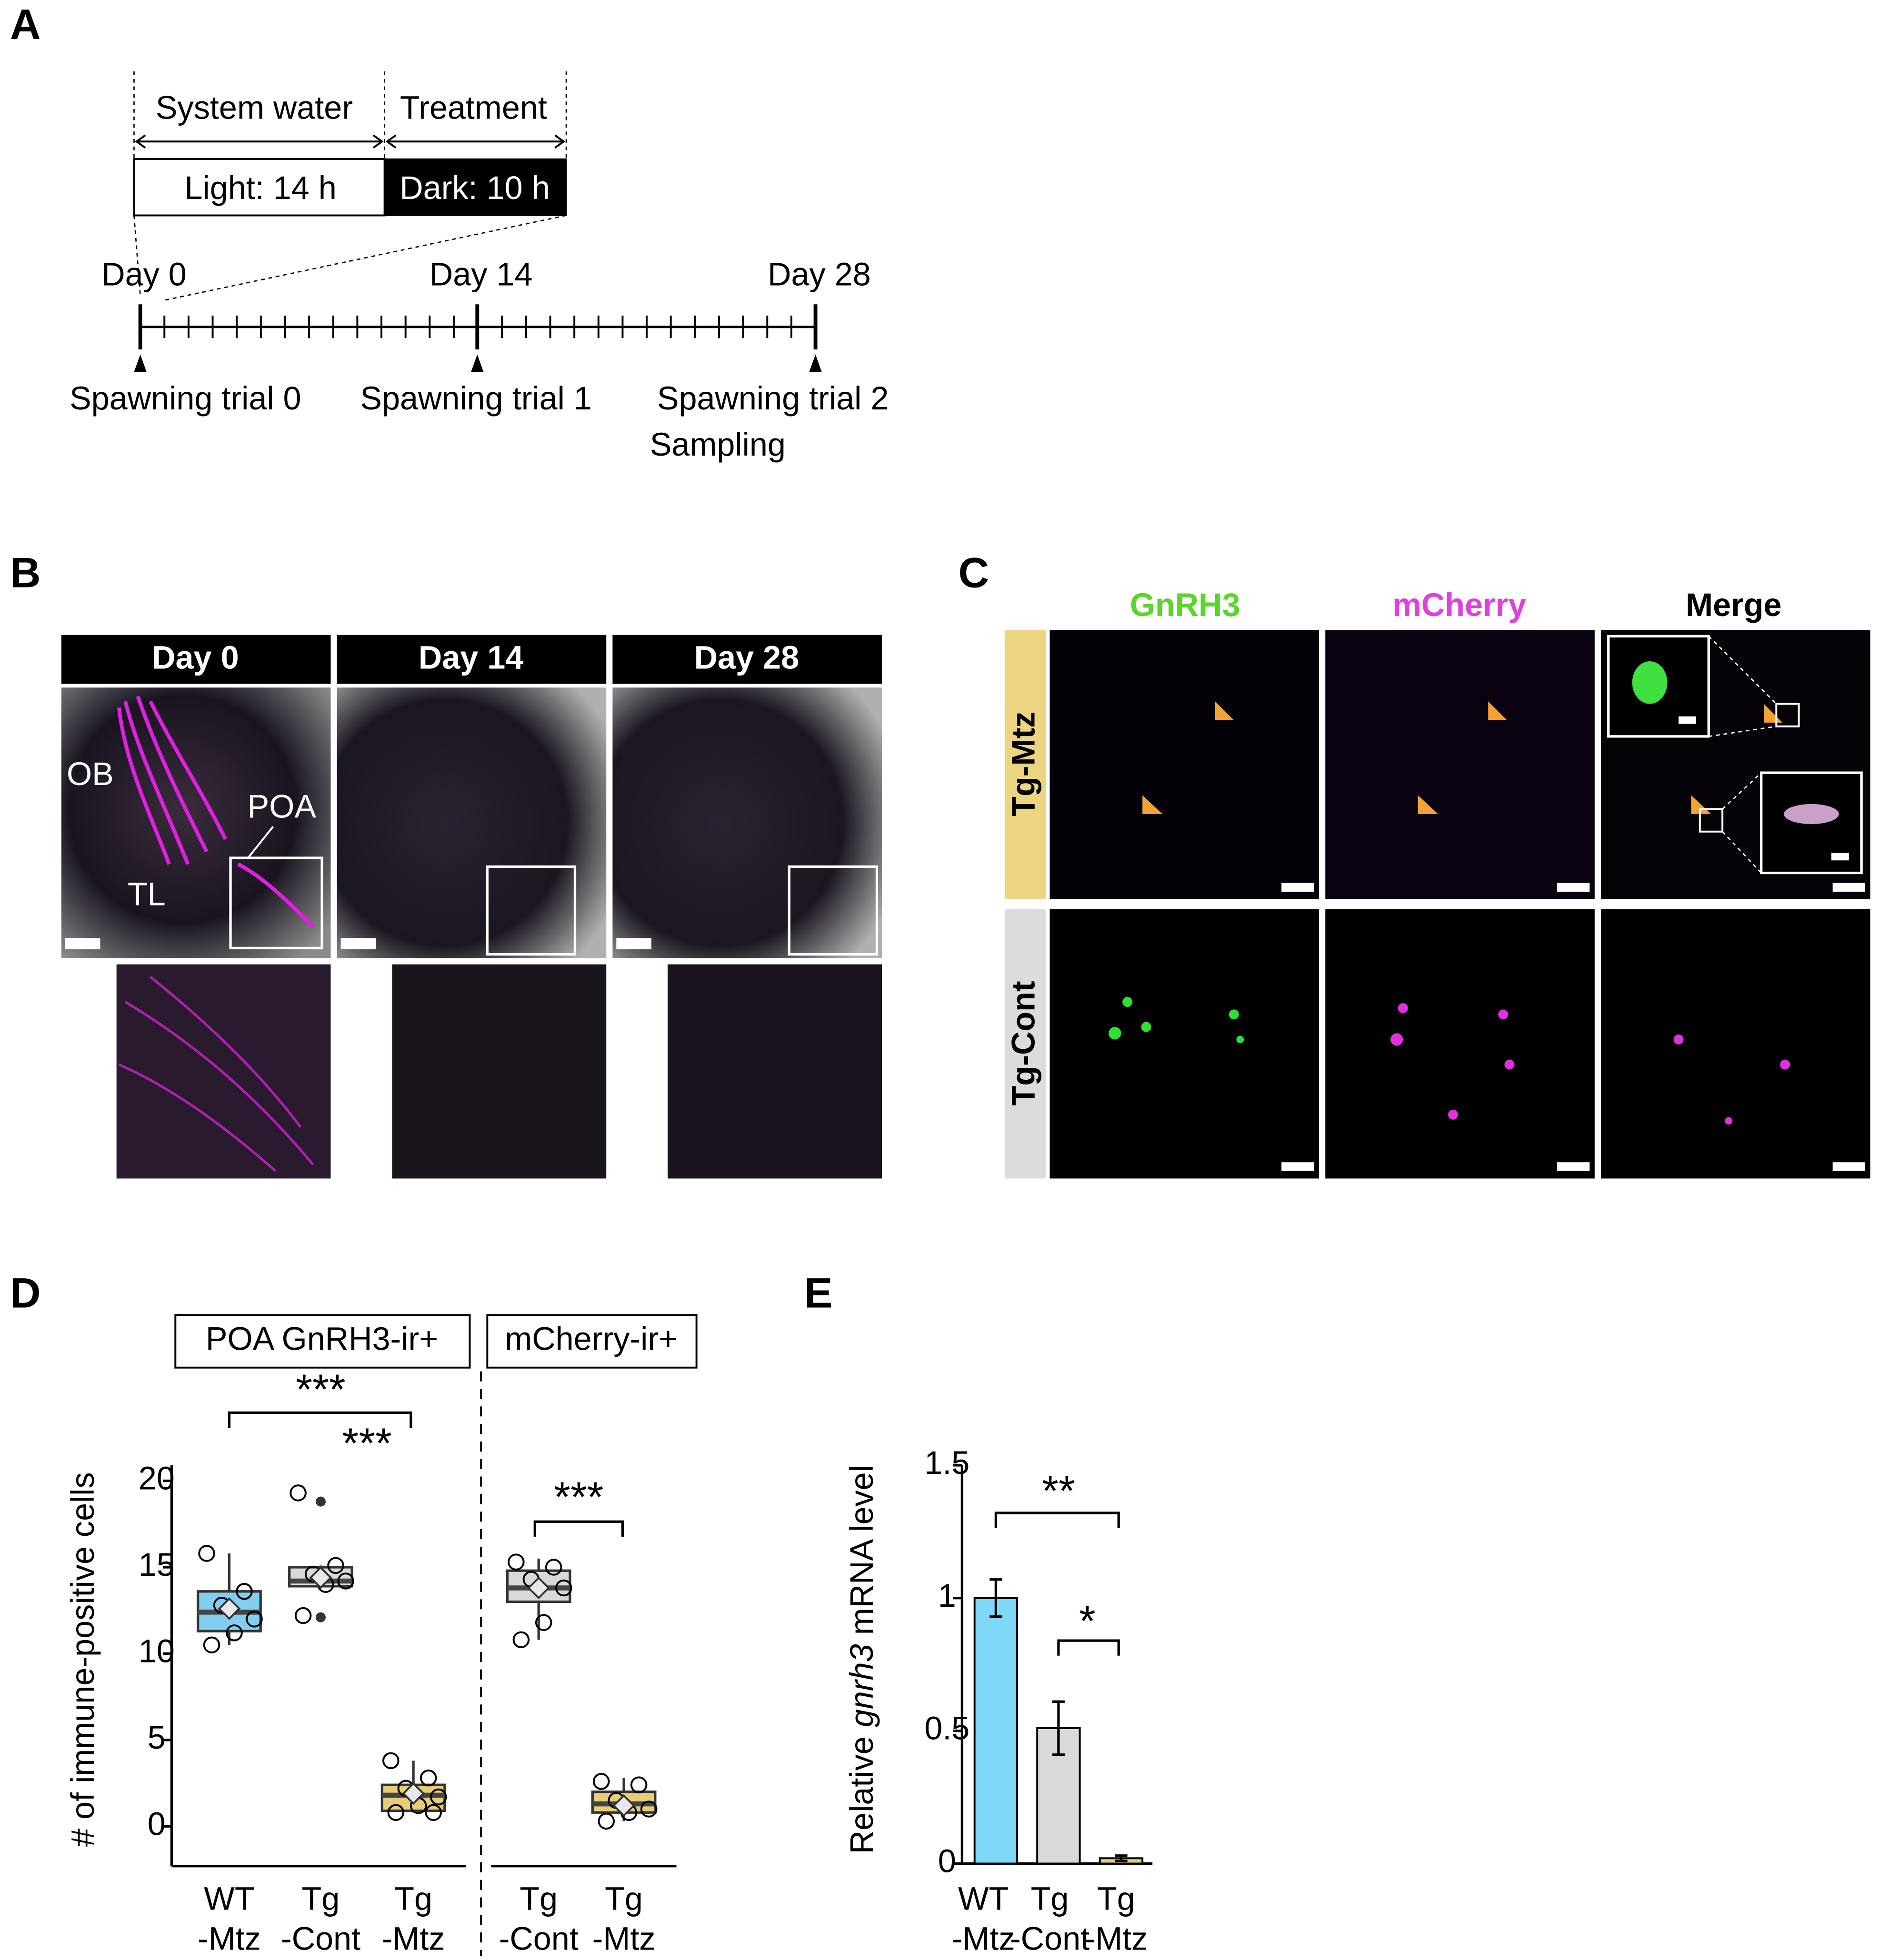 The height and width of the screenshot is (1960, 1879). I want to click on y-tick-label: 0, so click(947, 1862).